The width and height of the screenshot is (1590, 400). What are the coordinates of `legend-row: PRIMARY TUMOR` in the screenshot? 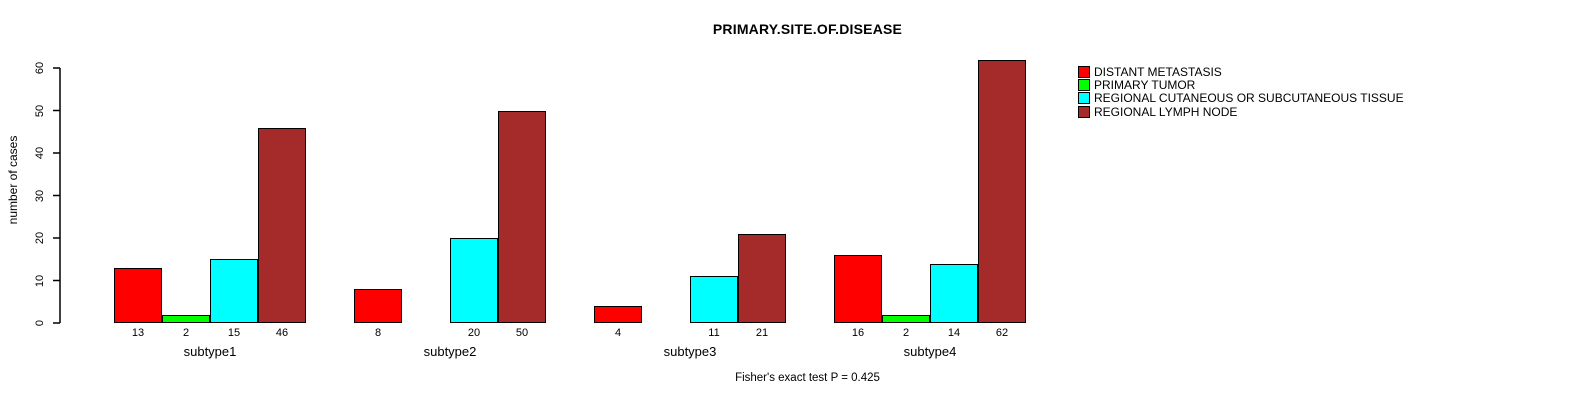 It's located at (1241, 84).